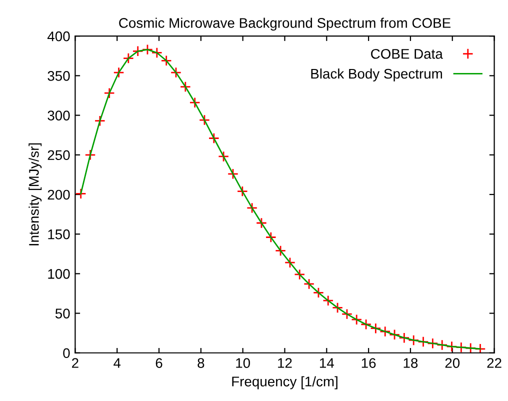 This screenshot has width=508, height=401. Describe the element at coordinates (407, 53) in the screenshot. I see `legend-label: COBE Data` at that location.